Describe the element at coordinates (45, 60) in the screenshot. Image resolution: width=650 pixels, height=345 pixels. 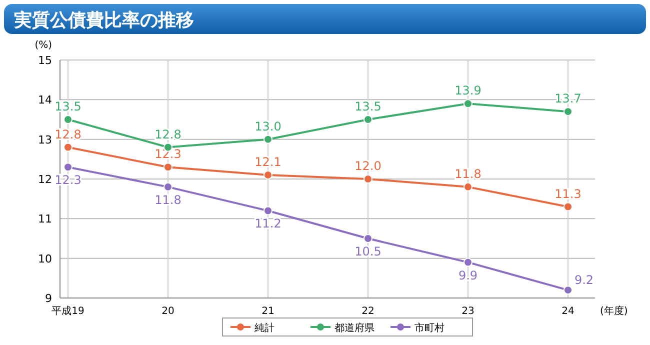
I see `y-tick-label: 15` at that location.